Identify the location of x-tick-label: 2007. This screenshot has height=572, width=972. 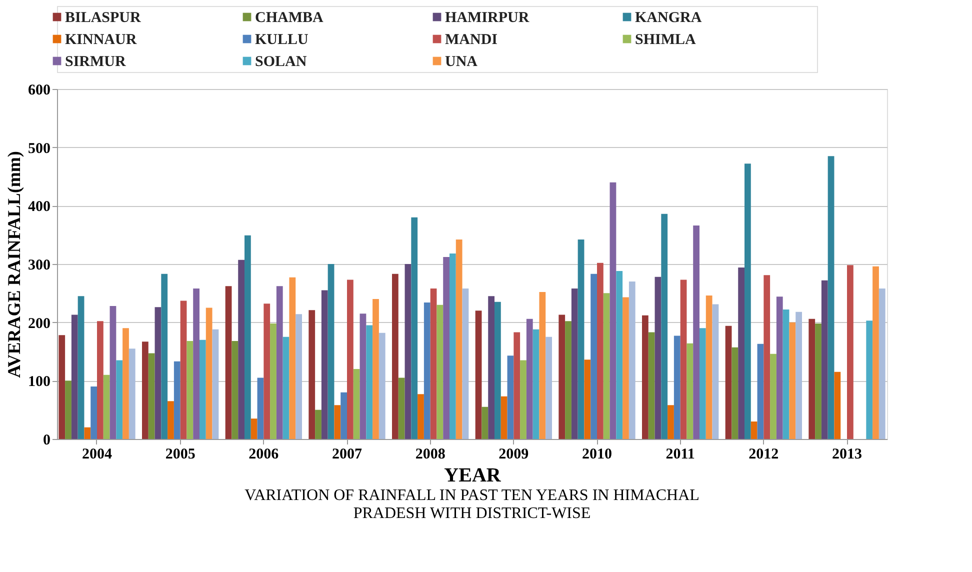
(347, 454).